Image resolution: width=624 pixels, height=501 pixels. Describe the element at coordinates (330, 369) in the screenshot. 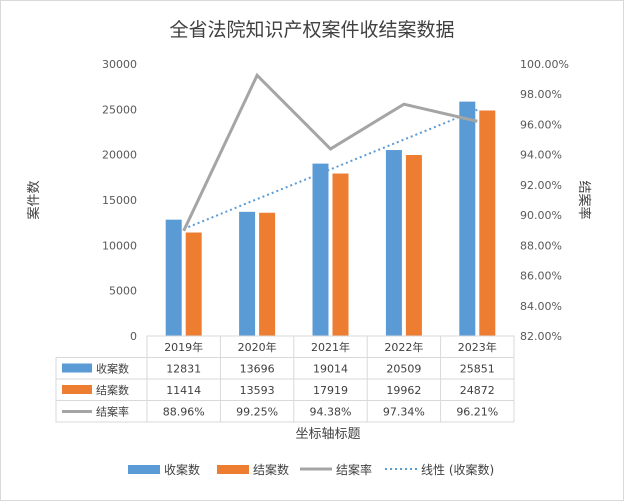

I see `data-label: 19014` at that location.